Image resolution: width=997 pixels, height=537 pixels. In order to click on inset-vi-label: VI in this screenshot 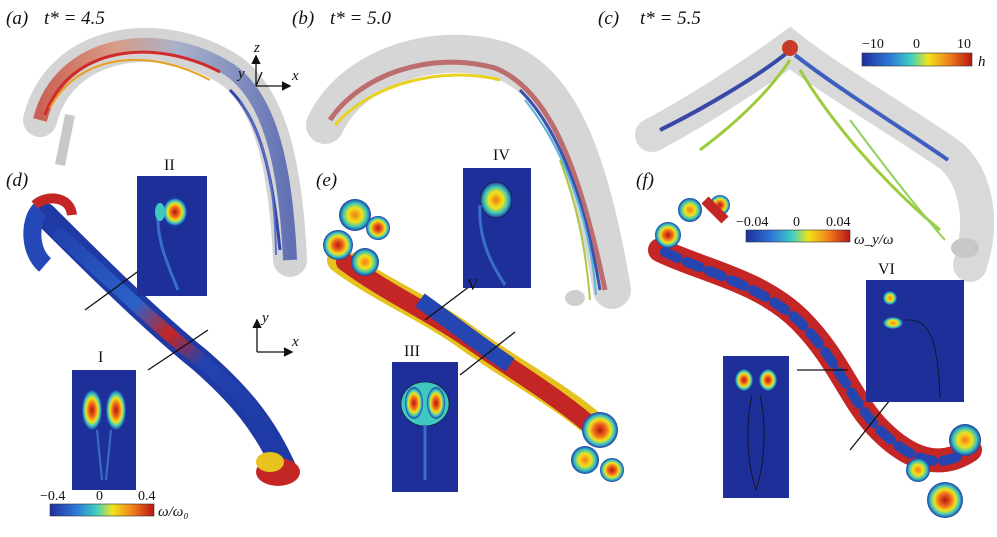, I will do `click(886, 269)`.